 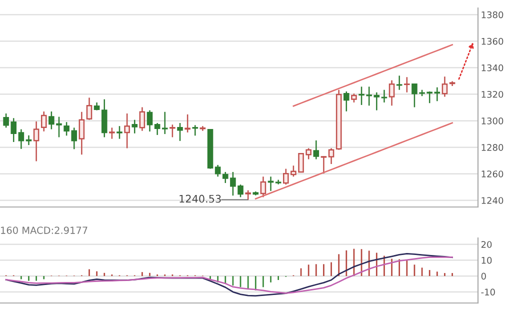 What do you see at coordinates (44, 230) in the screenshot?
I see `chart-title: 160 MACD:2.9177` at bounding box center [44, 230].